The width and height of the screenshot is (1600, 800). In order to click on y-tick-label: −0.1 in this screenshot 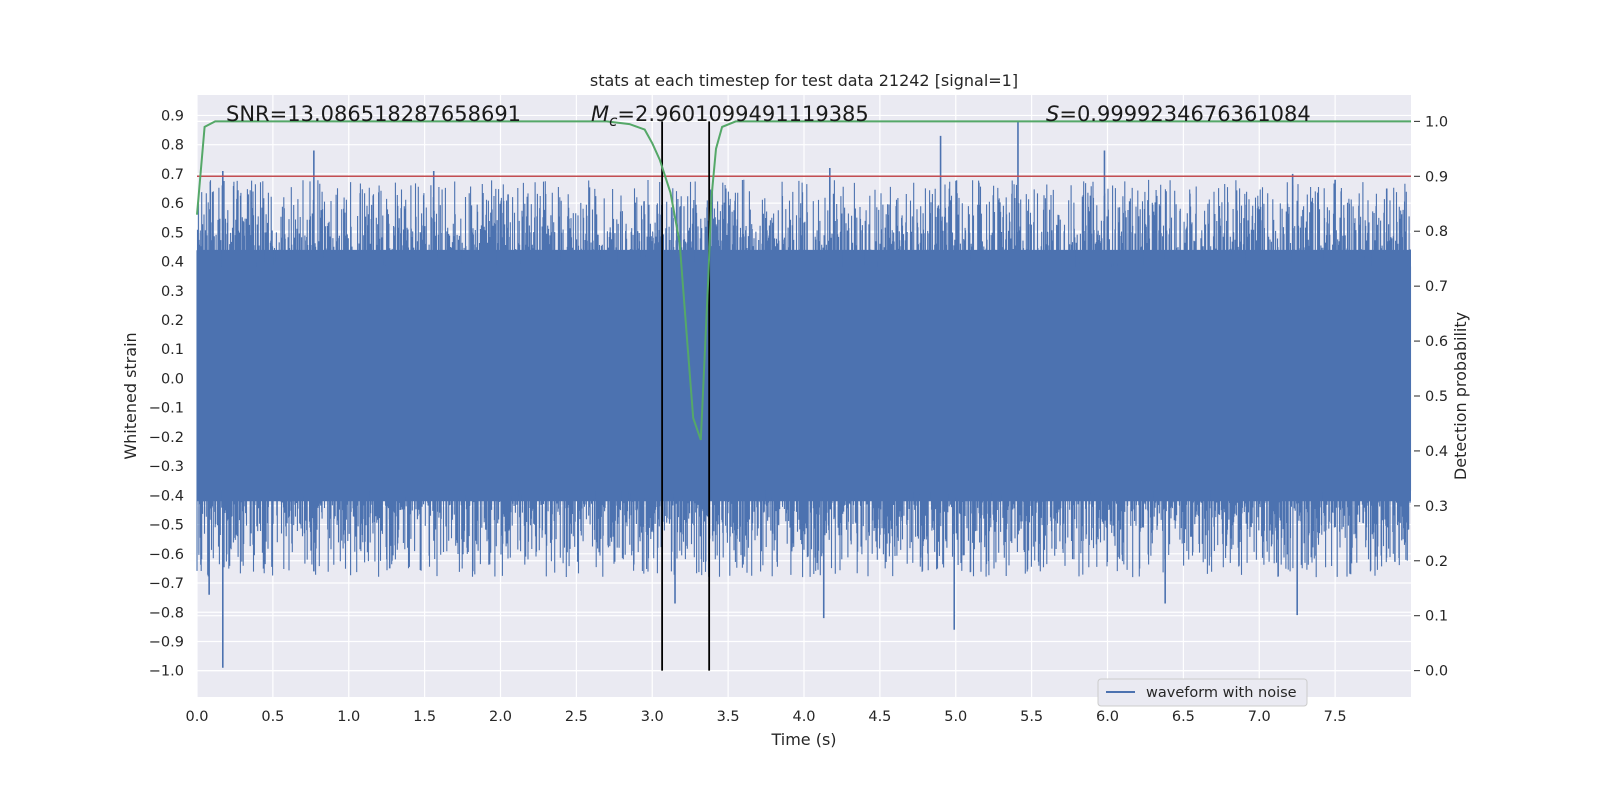, I will do `click(166, 409)`.